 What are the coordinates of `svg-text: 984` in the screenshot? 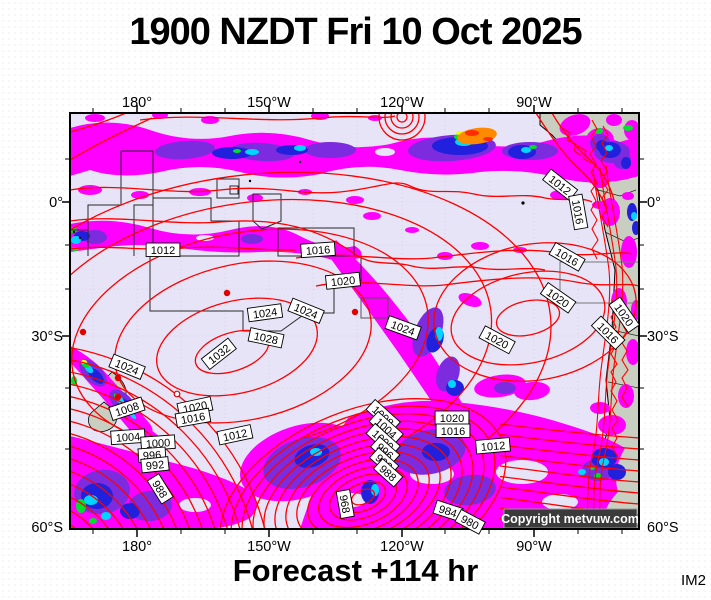 It's located at (447, 511).